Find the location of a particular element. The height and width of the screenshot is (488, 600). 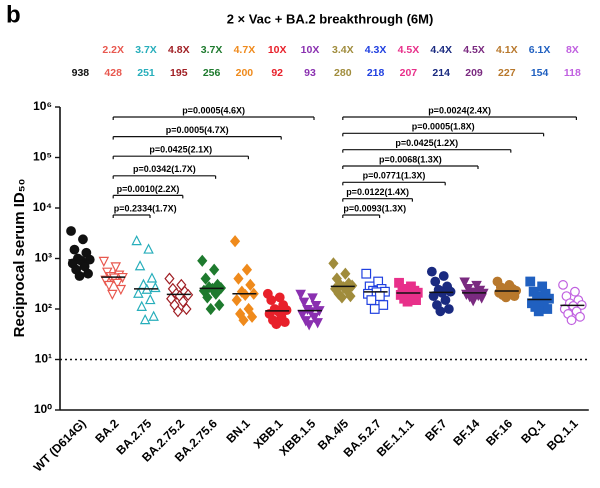

x-tick-label: BF.16 is located at coordinates (499, 432).